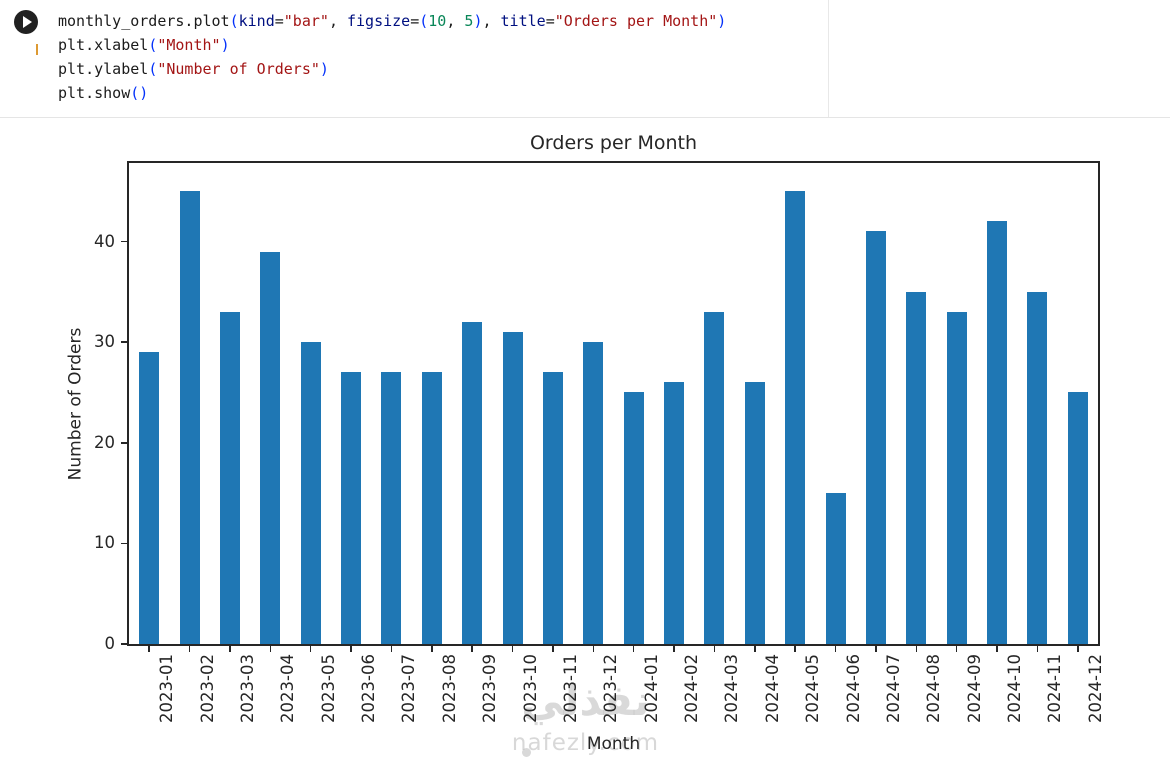 The width and height of the screenshot is (1170, 769). What do you see at coordinates (103, 69) in the screenshot?
I see `code-token-plain: plt.ylabel` at bounding box center [103, 69].